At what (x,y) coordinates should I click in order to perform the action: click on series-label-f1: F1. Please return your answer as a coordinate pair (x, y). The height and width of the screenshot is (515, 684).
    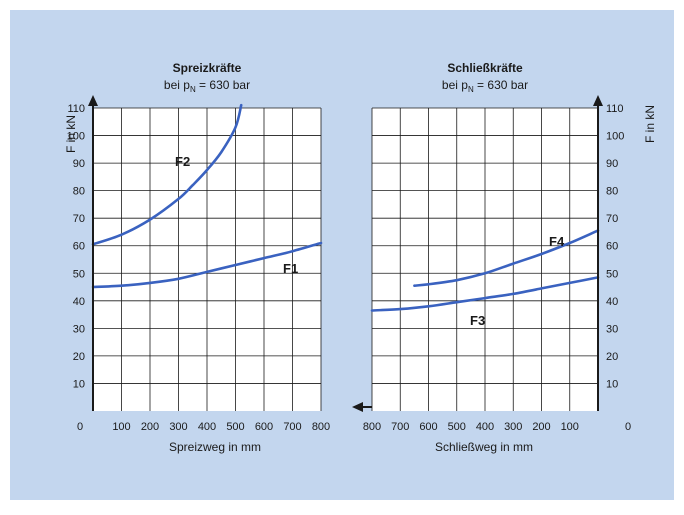
    Looking at the image, I should click on (290, 268).